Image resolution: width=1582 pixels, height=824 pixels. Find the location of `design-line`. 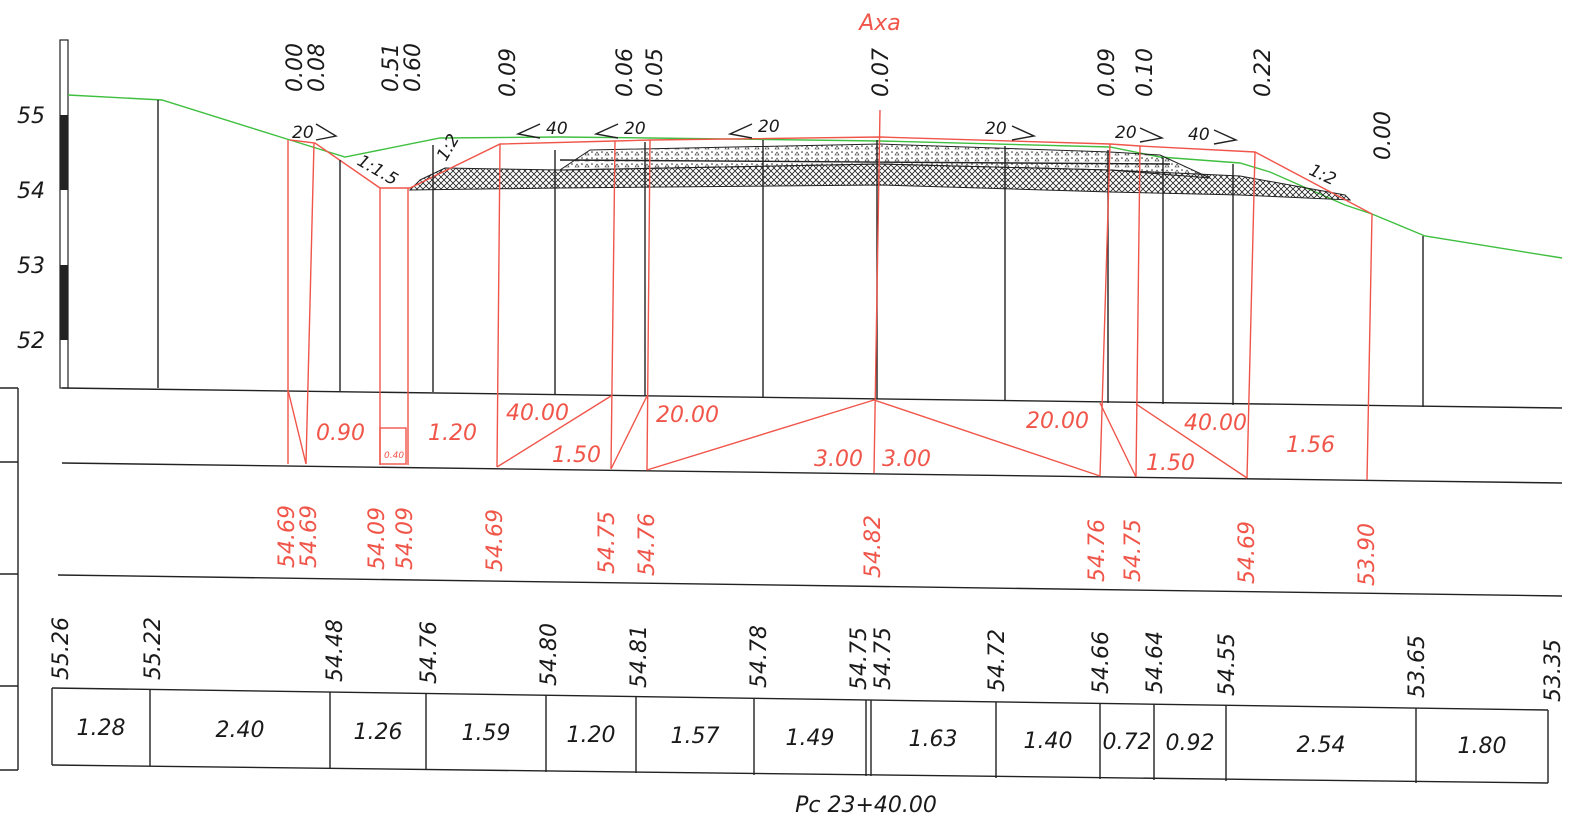

design-line is located at coordinates (831, 175).